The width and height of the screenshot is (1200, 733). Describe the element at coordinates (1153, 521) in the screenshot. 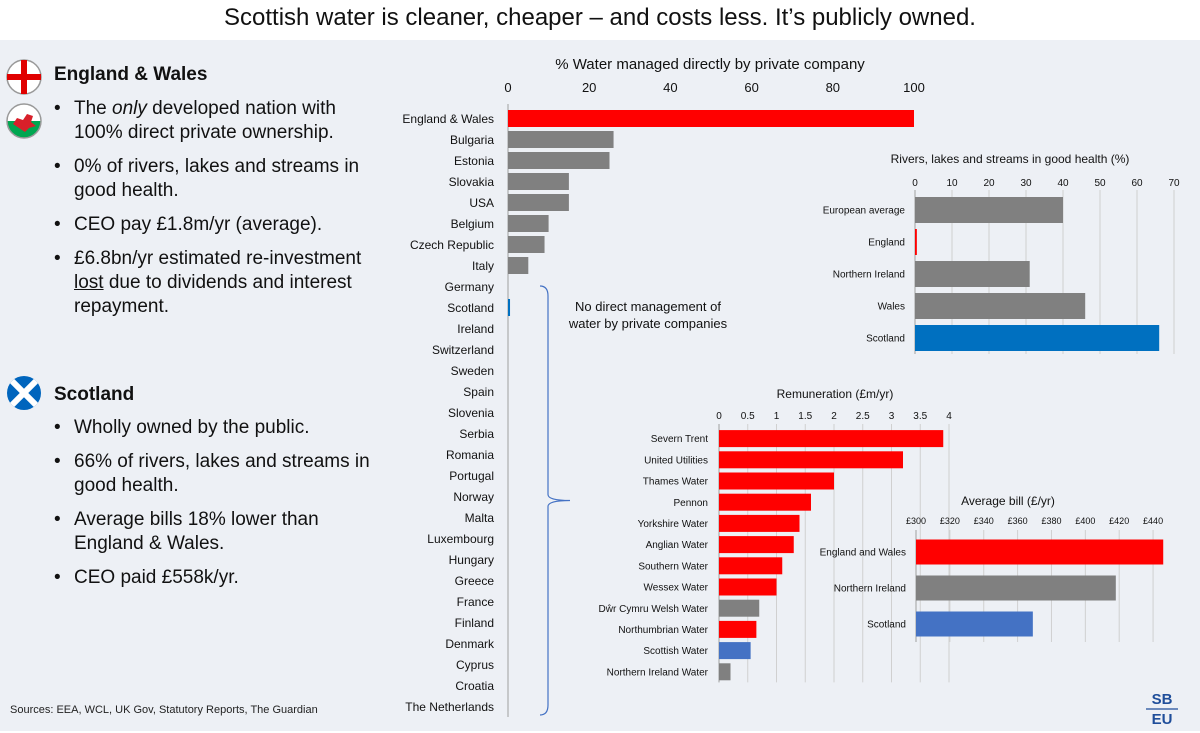

I see `avg-bill-tick-label: £440` at that location.